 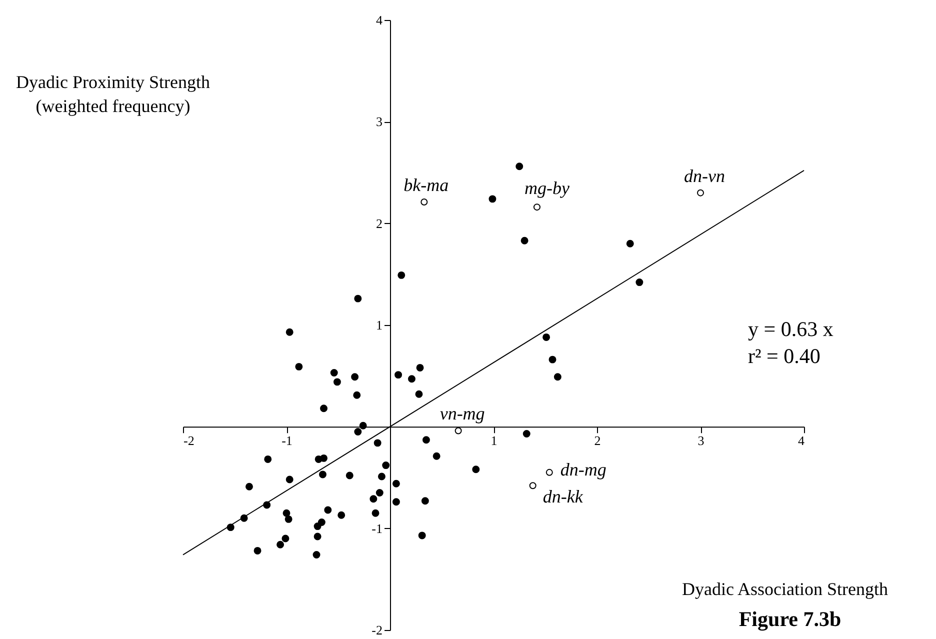 What do you see at coordinates (563, 496) in the screenshot?
I see `annotation: dn-kk` at bounding box center [563, 496].